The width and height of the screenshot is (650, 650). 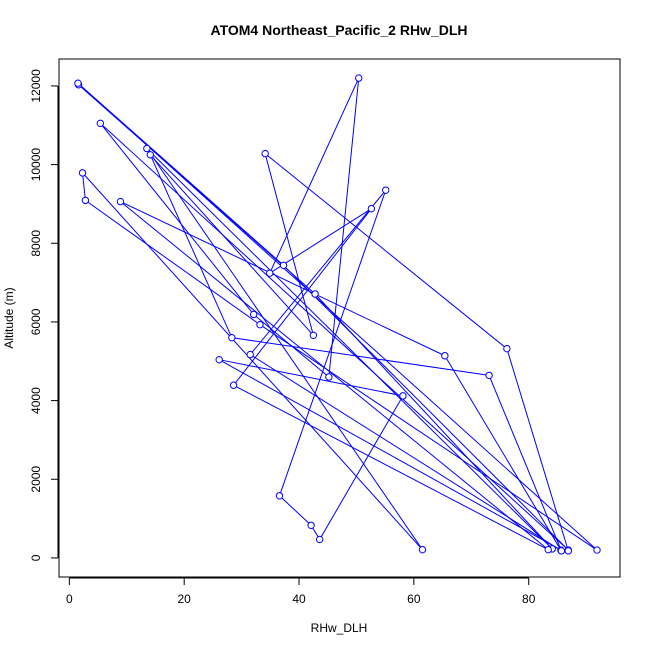 I want to click on x-tick-label: 60, so click(x=414, y=599).